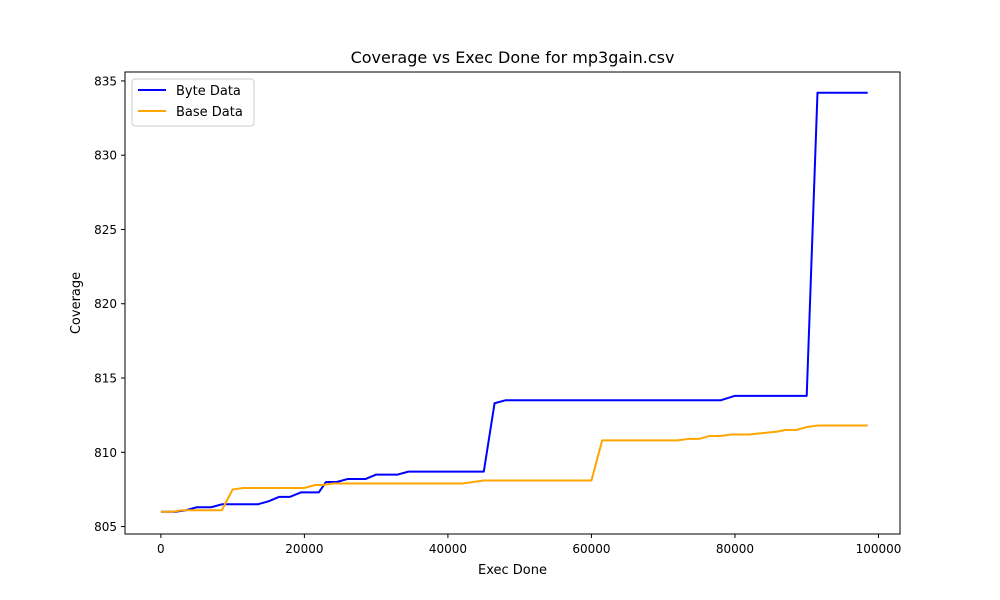 Image resolution: width=1000 pixels, height=600 pixels. I want to click on y-tick-label: 805, so click(105, 527).